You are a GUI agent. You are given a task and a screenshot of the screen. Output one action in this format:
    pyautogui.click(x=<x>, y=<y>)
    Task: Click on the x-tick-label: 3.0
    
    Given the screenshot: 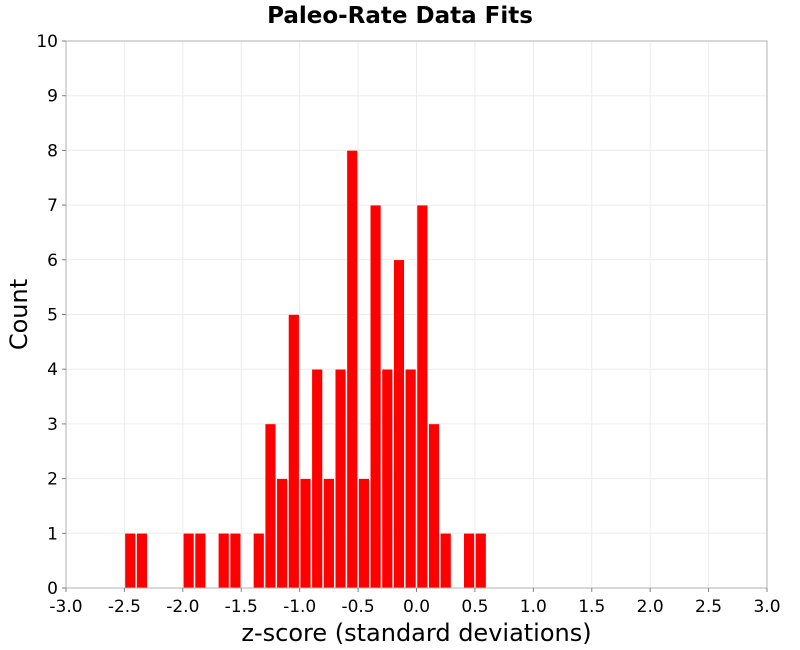 What is the action you would take?
    pyautogui.click(x=766, y=607)
    